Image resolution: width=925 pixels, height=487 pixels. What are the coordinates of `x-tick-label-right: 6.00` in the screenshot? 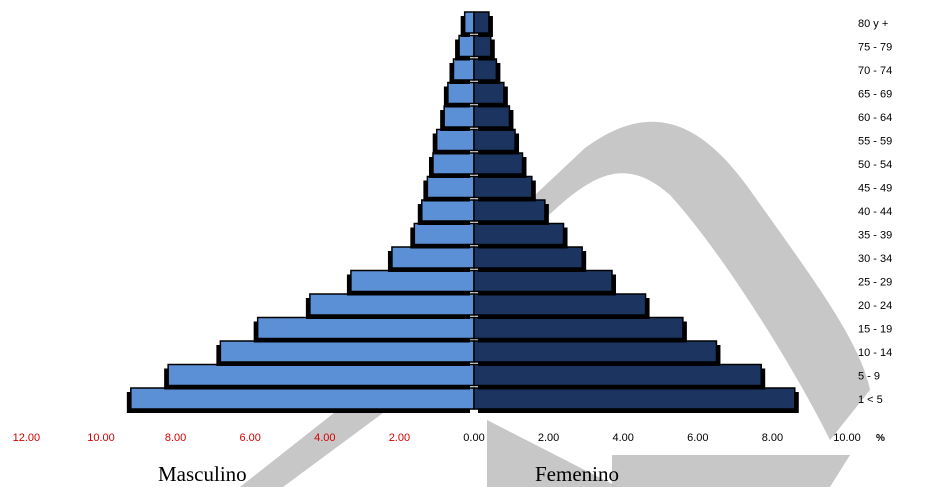 It's located at (697, 438).